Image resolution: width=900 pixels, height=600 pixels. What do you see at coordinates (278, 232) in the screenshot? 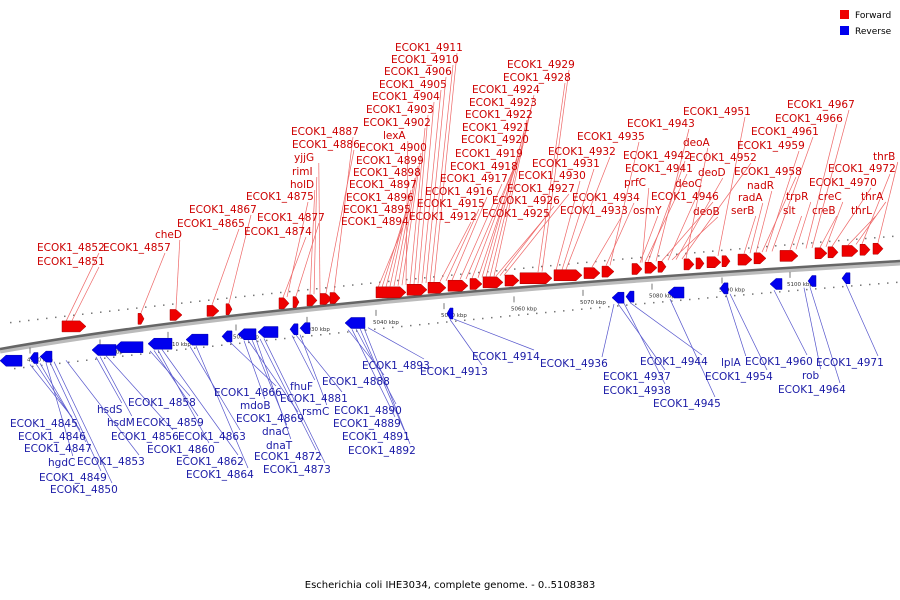
I see `gene-label-ecok1-4874: ECOK1_4874` at bounding box center [278, 232].